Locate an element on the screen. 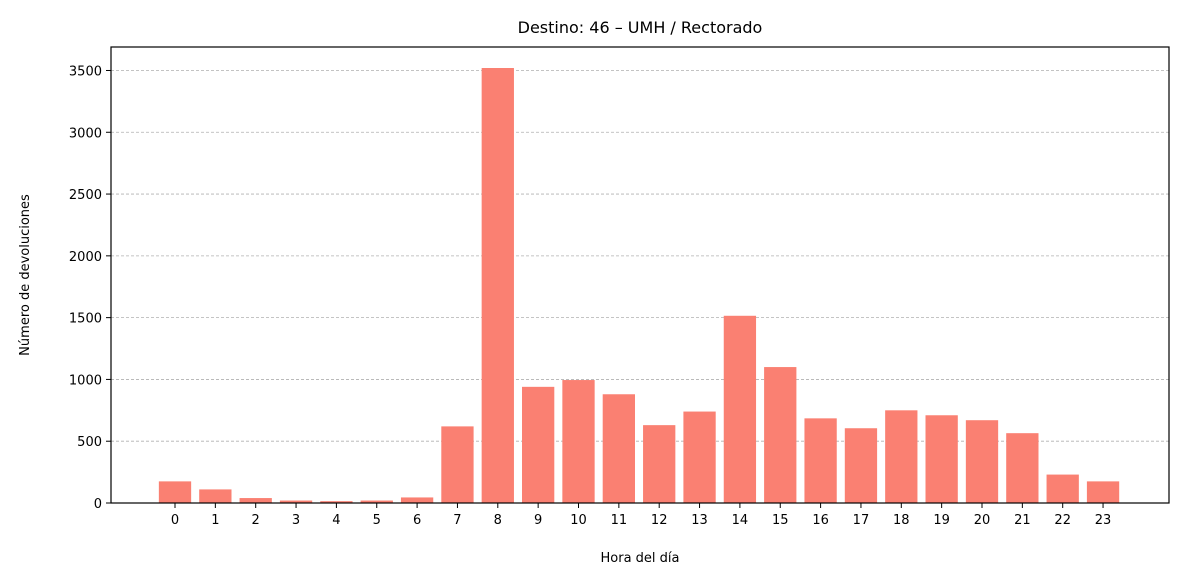  x-tick-label: 10 is located at coordinates (578, 520).